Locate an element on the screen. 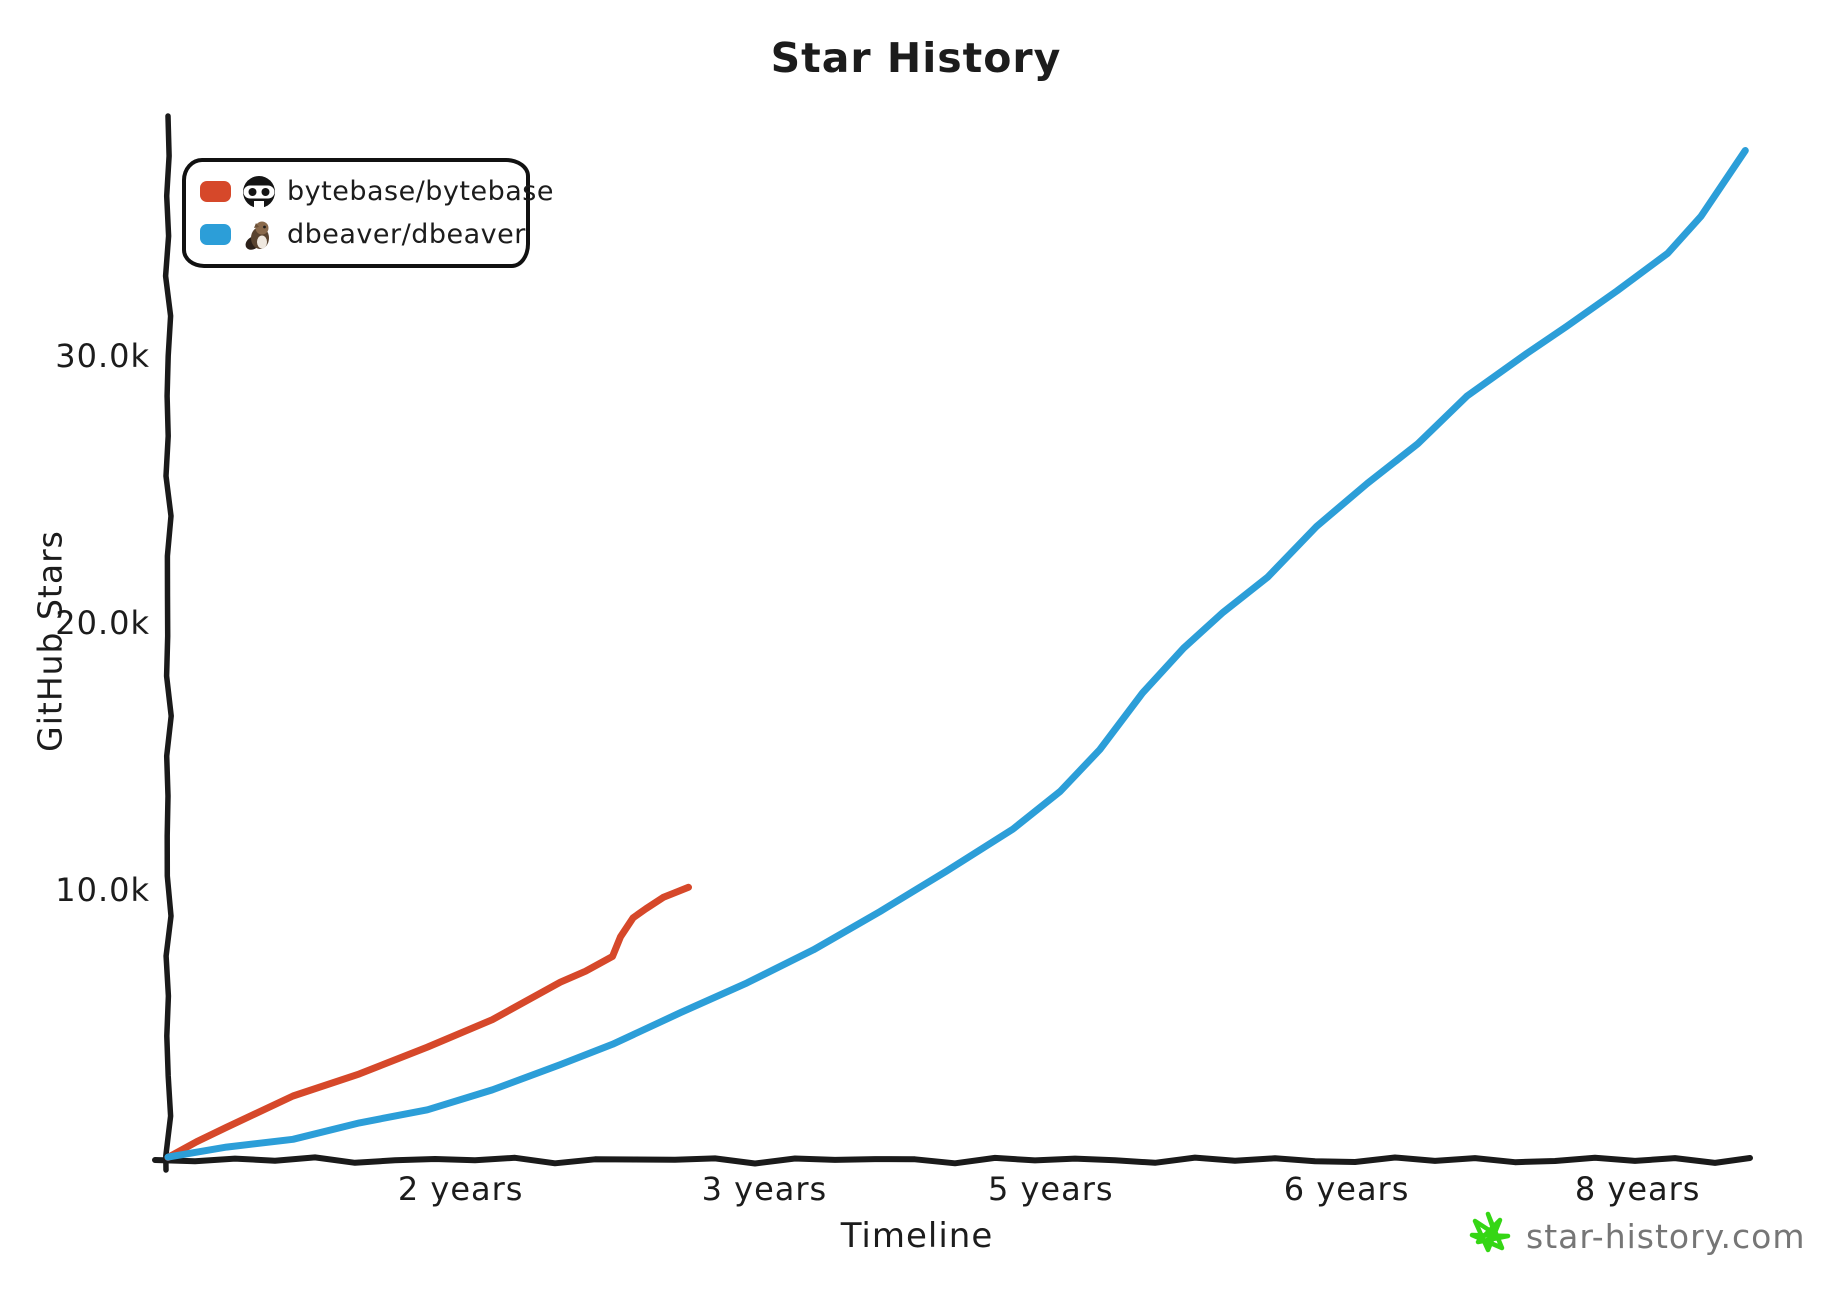 This screenshot has height=1308, width=1832. legend-item-dbeaver: dbeaver/dbeaver is located at coordinates (362, 235).